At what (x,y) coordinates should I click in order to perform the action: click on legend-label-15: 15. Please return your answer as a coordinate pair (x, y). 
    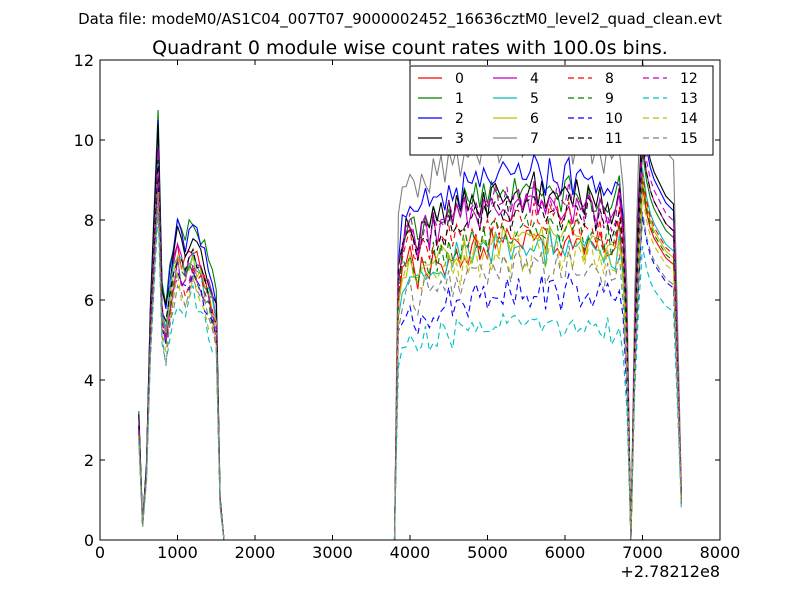
    Looking at the image, I should click on (689, 139).